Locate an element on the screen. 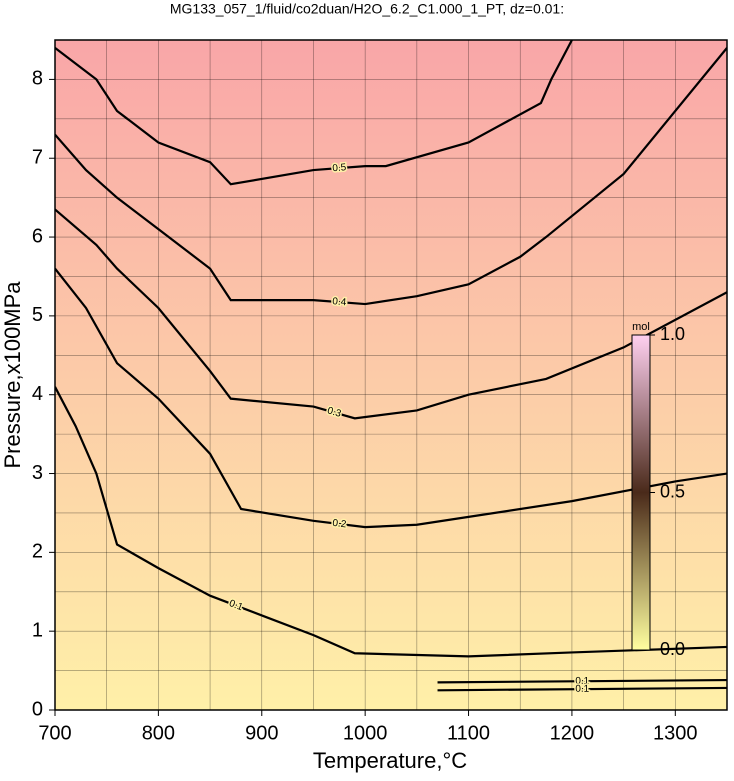 The image size is (734, 781). colorbar-tick-label: 0.5 is located at coordinates (672, 491).